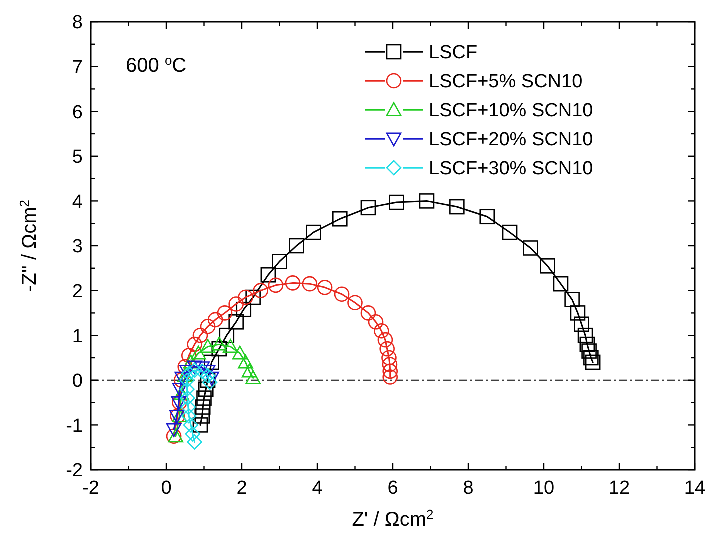 The width and height of the screenshot is (708, 540). Describe the element at coordinates (77, 247) in the screenshot. I see `y-tick-label: 3` at that location.